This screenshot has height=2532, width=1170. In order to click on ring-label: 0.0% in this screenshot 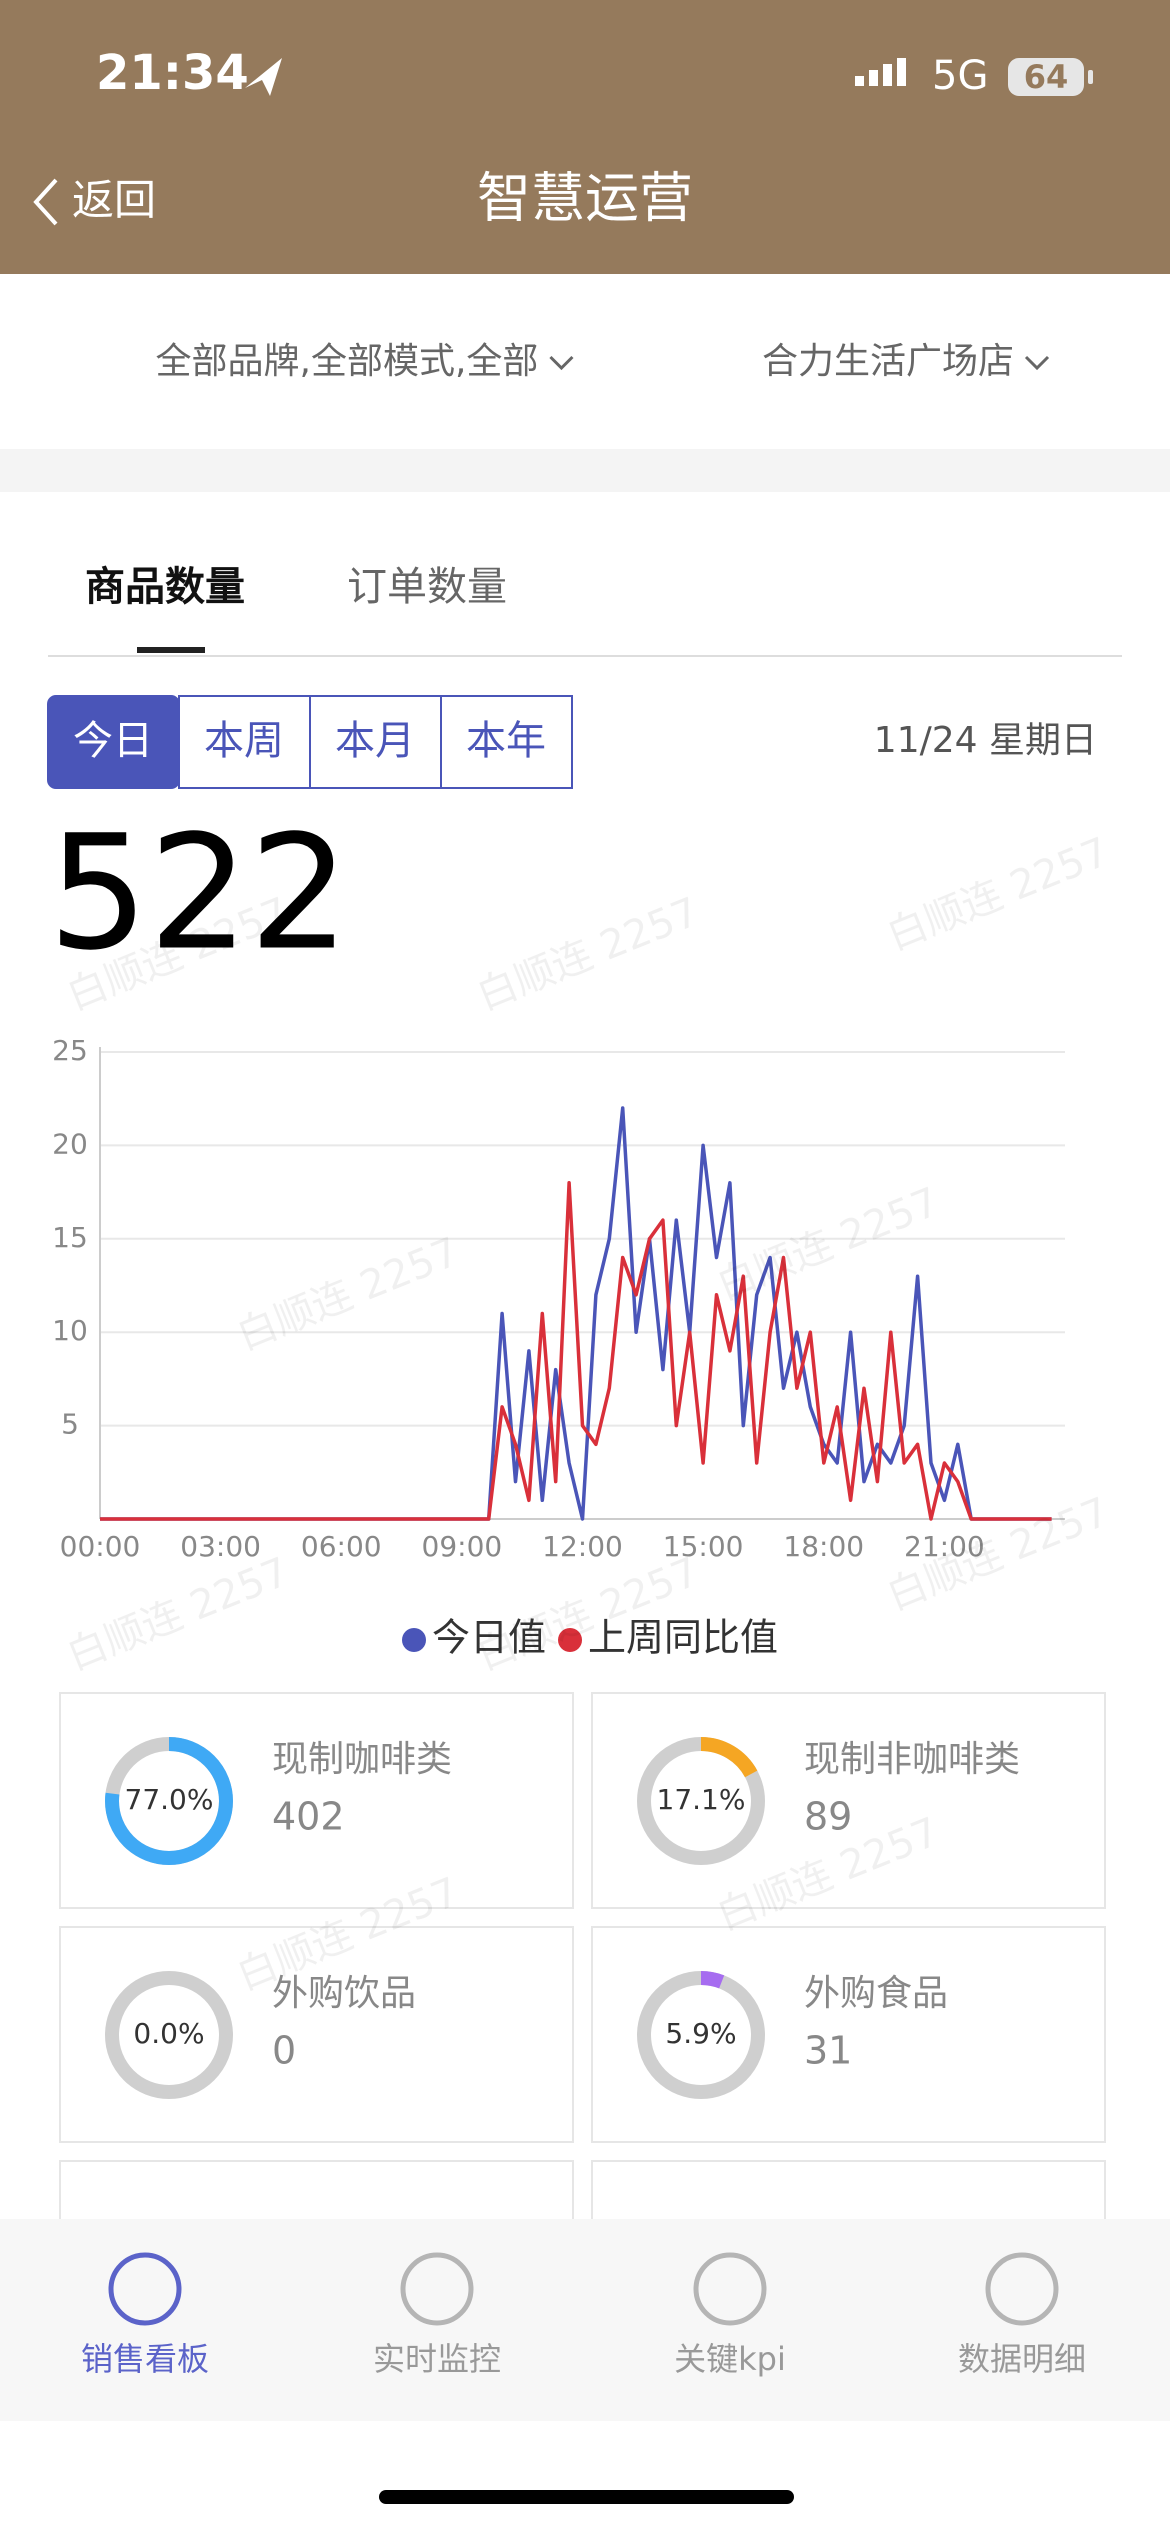, I will do `click(168, 2033)`.